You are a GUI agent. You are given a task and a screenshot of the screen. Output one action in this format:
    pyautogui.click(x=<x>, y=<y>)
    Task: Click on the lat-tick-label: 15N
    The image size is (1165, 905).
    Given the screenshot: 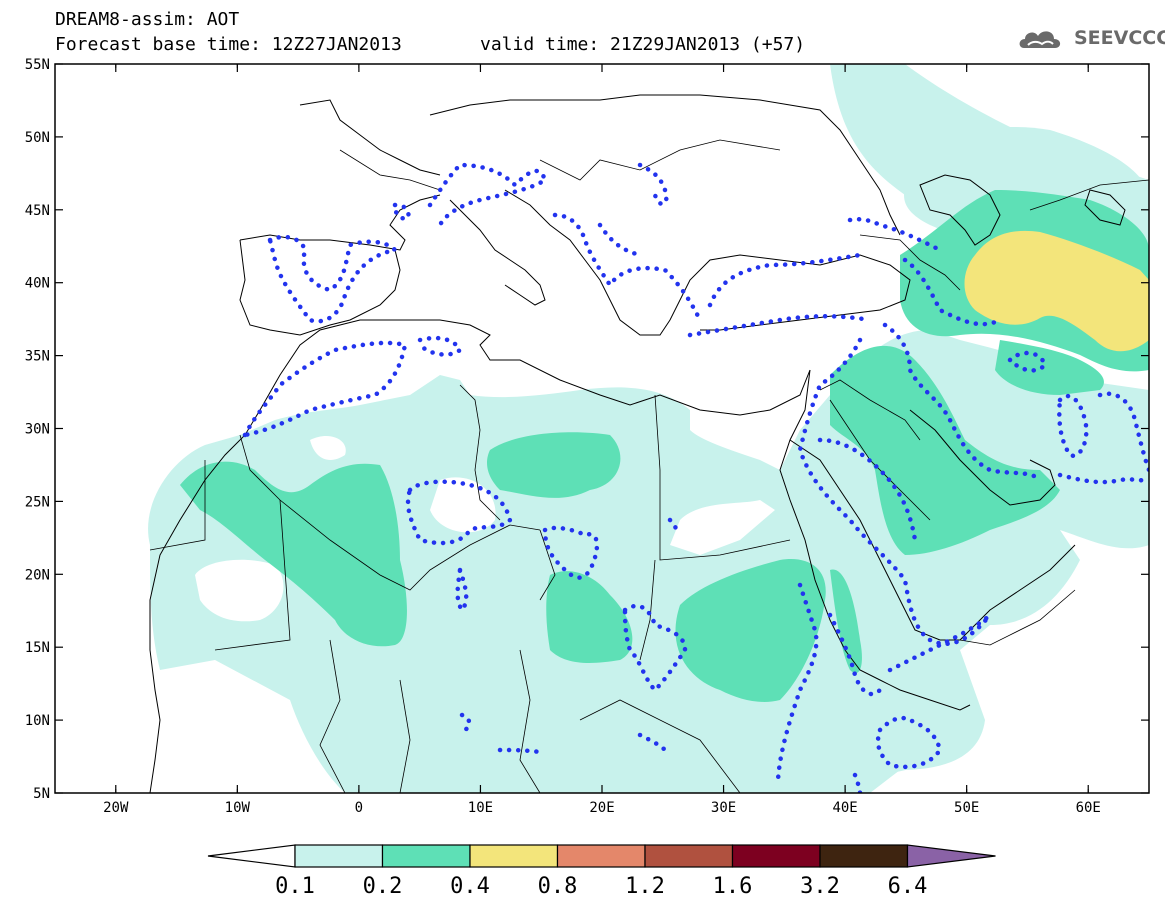 What is the action you would take?
    pyautogui.click(x=37, y=648)
    